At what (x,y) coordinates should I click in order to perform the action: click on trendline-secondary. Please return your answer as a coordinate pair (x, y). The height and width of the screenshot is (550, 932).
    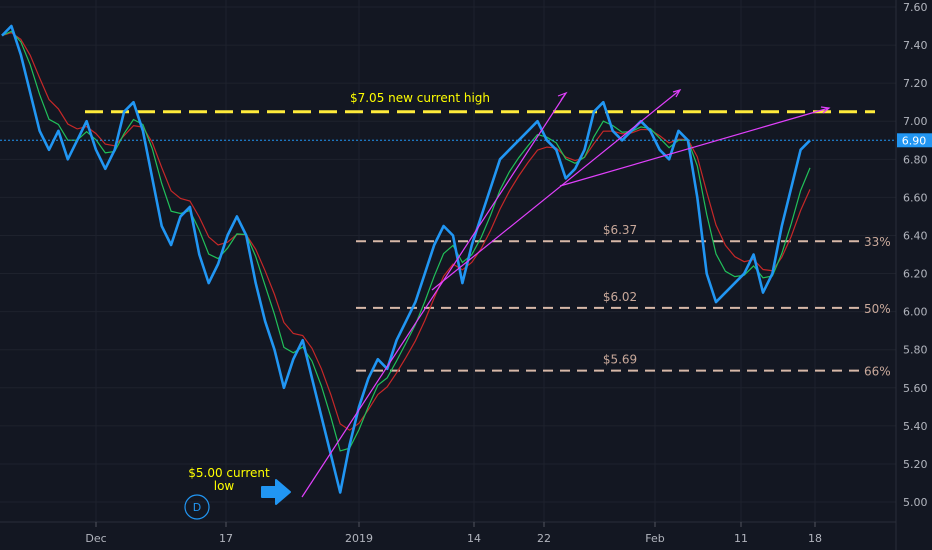
    Looking at the image, I should click on (556, 190).